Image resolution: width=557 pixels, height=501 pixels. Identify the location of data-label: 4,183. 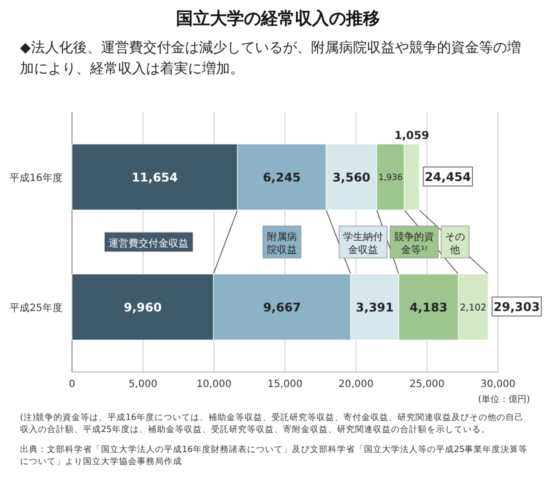
(429, 307).